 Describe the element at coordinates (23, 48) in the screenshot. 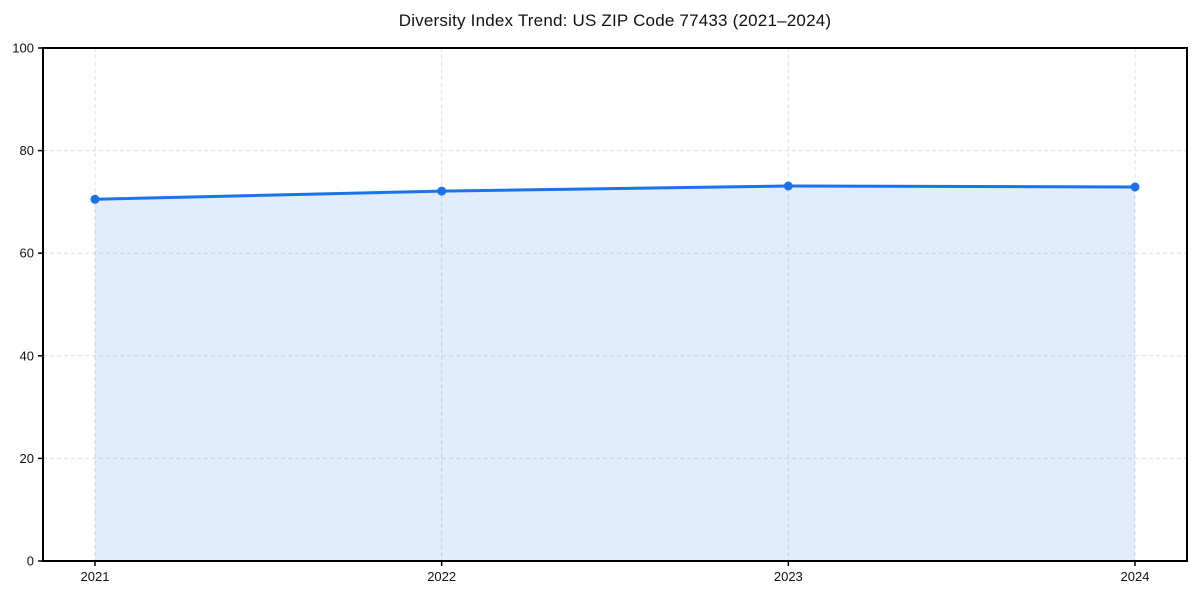

I see `y-tick-label: 100` at that location.